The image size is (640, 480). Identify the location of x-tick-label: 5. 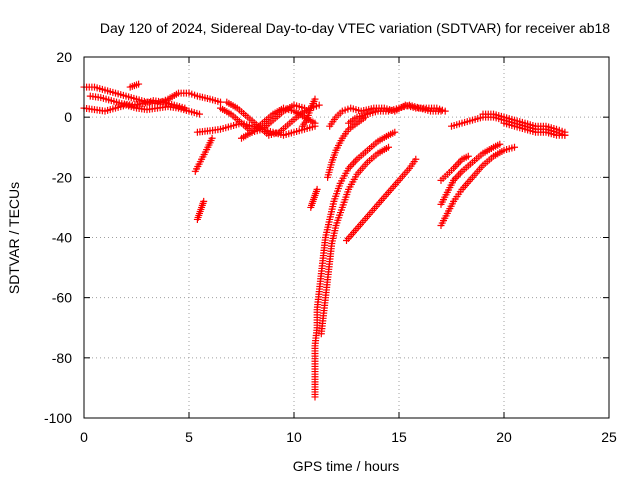
(189, 437).